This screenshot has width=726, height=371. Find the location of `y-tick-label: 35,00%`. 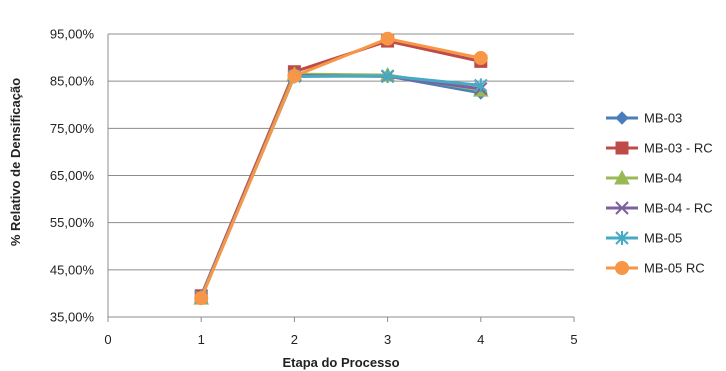

y-tick-label: 35,00% is located at coordinates (72, 317).